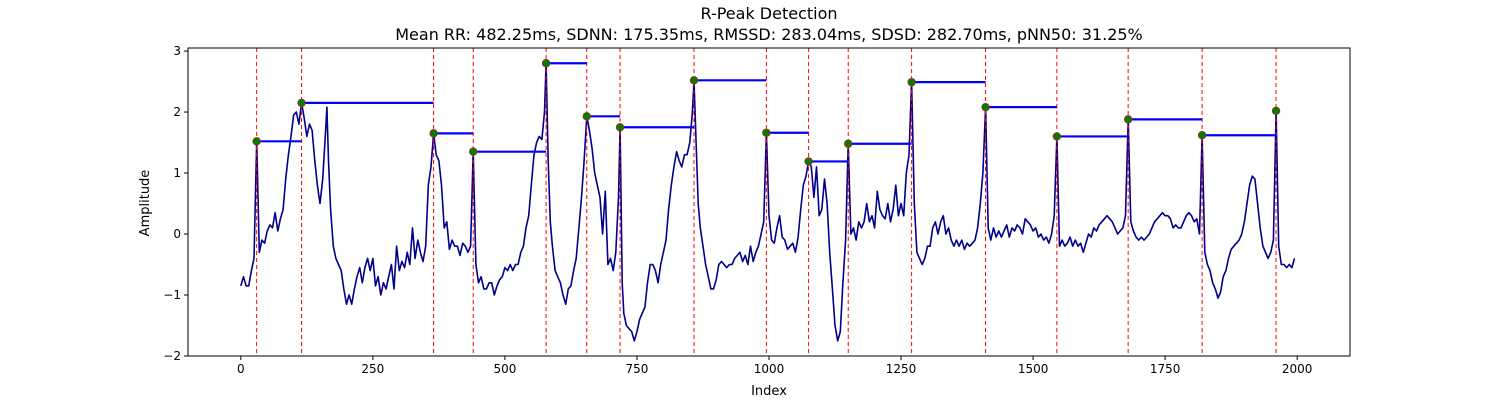 This screenshot has height=404, width=1500. What do you see at coordinates (769, 369) in the screenshot?
I see `x-tick-label: 1000` at bounding box center [769, 369].